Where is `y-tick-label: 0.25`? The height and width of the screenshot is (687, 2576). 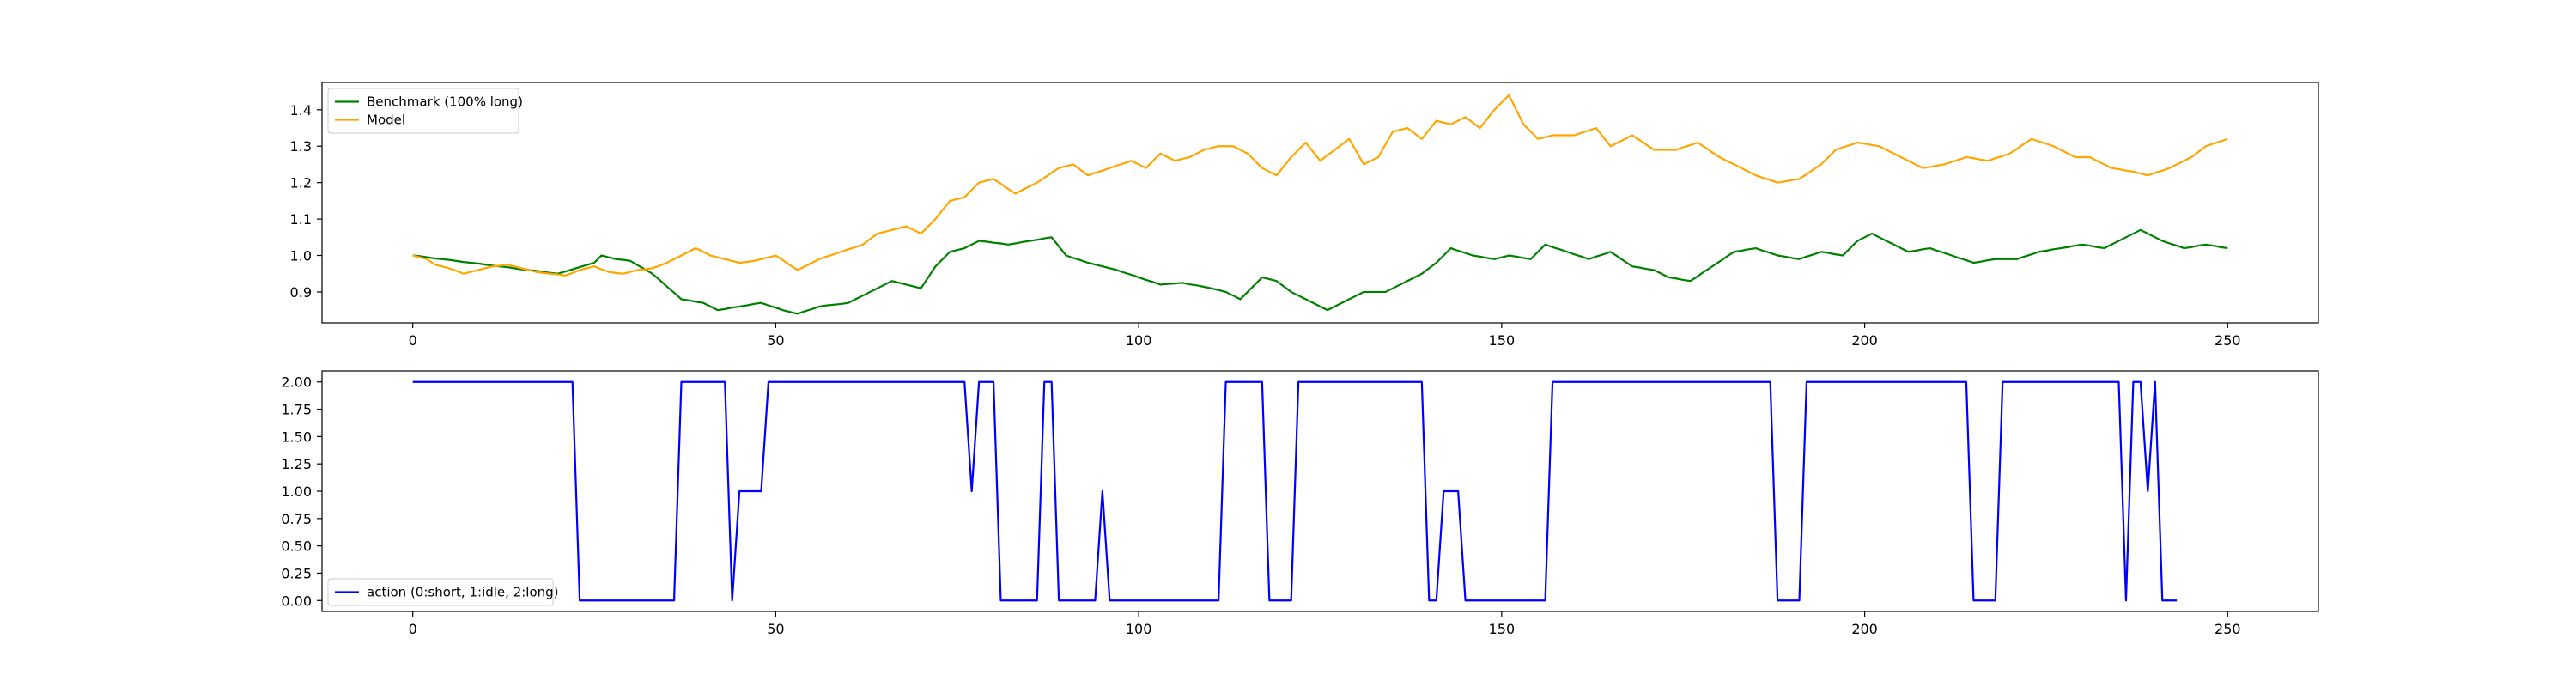
y-tick-label: 0.25 is located at coordinates (296, 573).